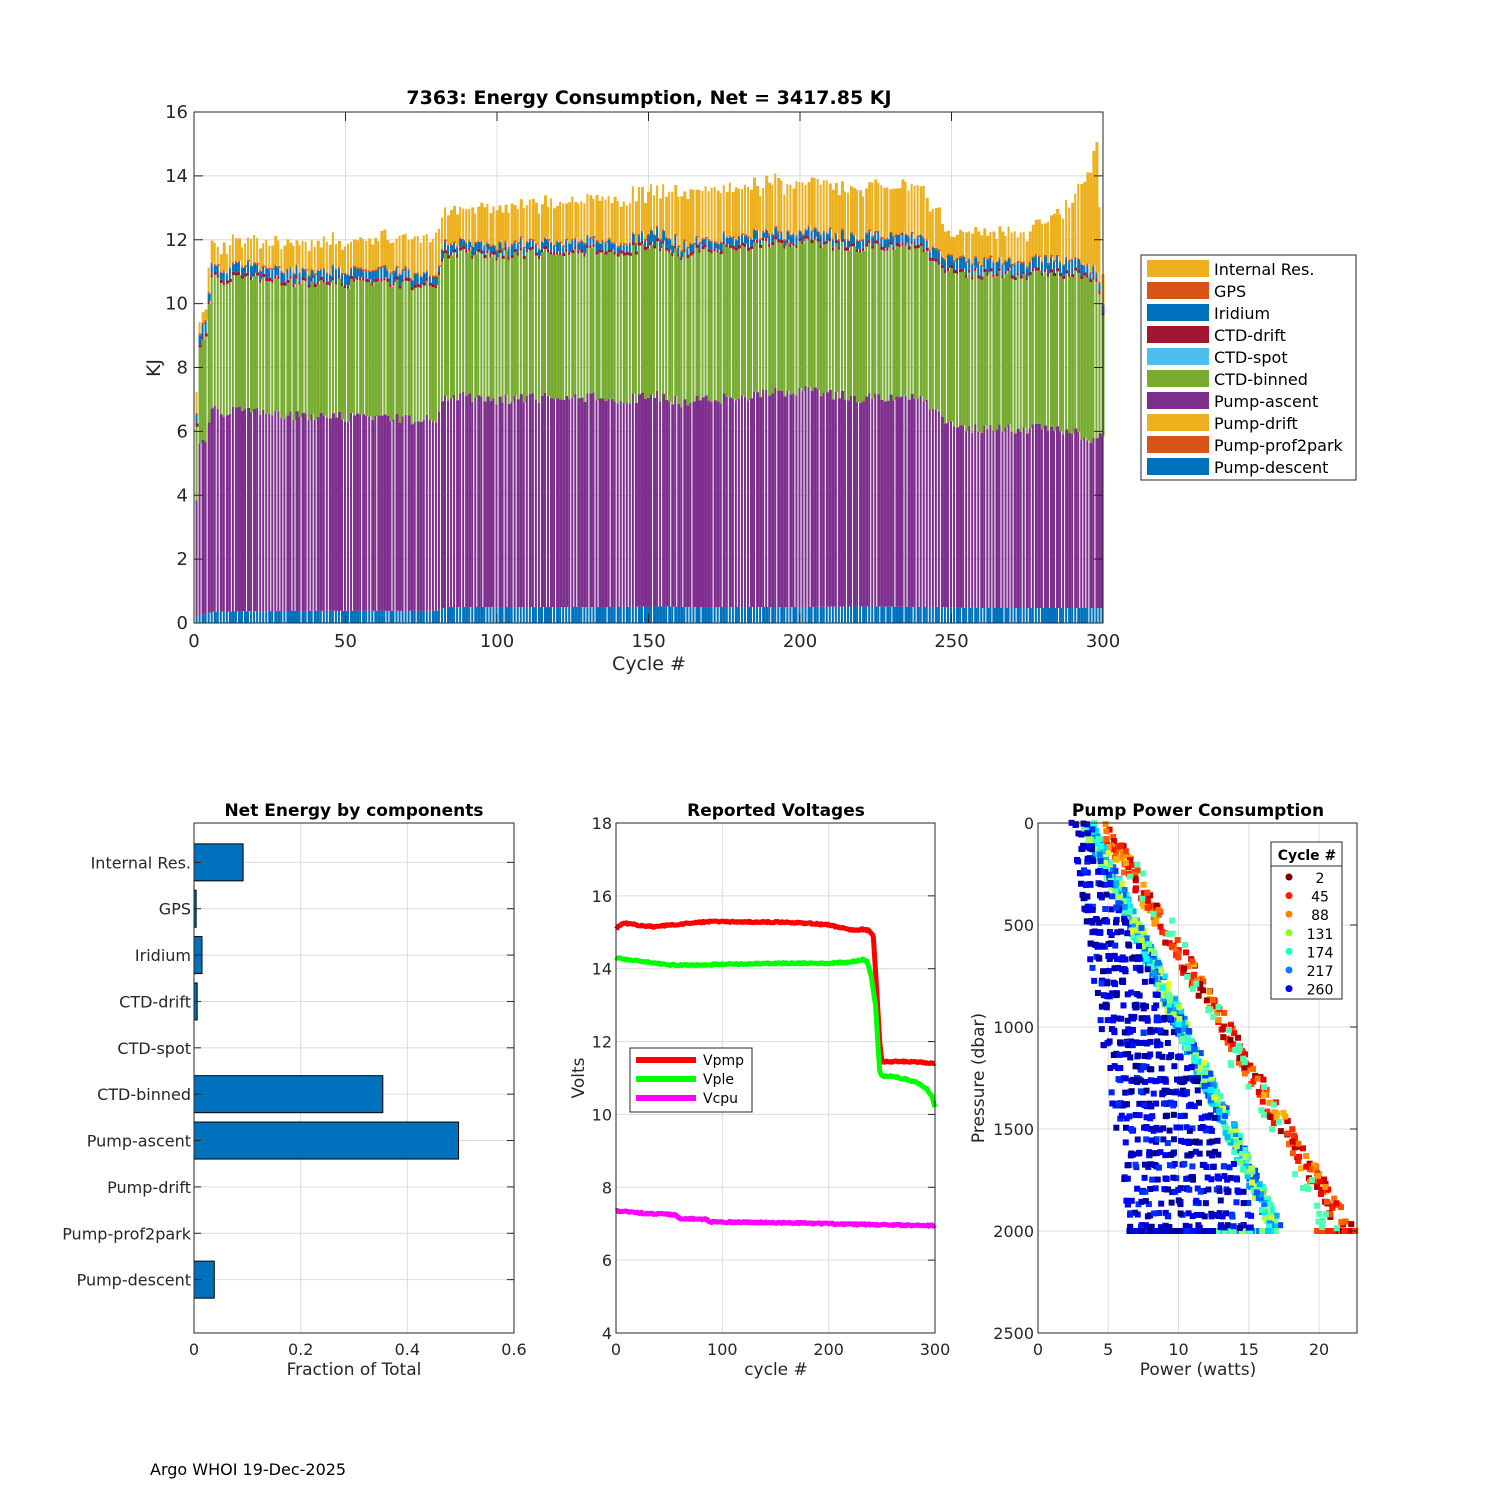 Image resolution: width=1500 pixels, height=1500 pixels. Describe the element at coordinates (607, 1333) in the screenshot. I see `voltages-ytick-label: 4` at that location.